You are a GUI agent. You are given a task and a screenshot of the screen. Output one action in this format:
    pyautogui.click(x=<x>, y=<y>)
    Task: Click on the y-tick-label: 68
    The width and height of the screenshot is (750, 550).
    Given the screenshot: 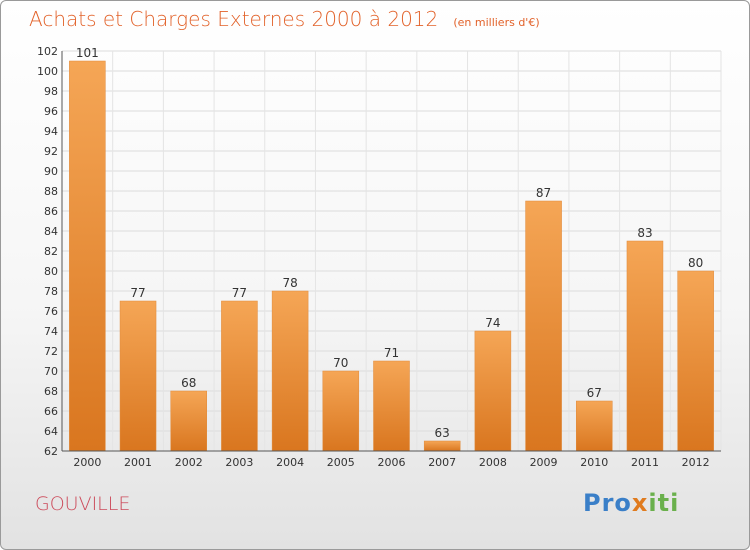 What is the action you would take?
    pyautogui.click(x=51, y=391)
    